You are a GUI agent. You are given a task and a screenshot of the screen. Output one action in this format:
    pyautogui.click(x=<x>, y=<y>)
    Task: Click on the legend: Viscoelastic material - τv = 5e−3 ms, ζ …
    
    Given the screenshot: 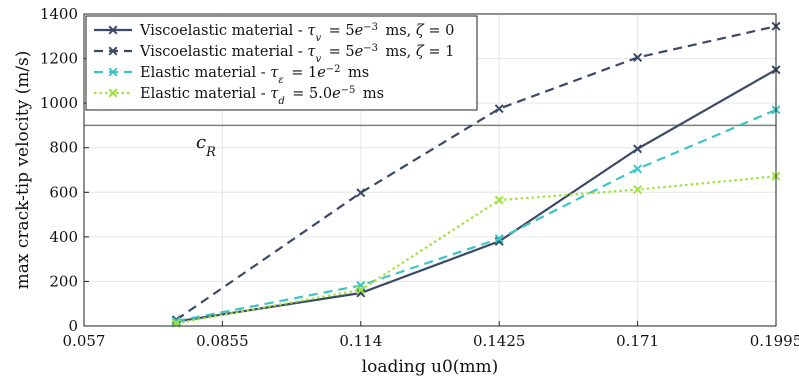 What is the action you would take?
    pyautogui.click(x=281, y=63)
    